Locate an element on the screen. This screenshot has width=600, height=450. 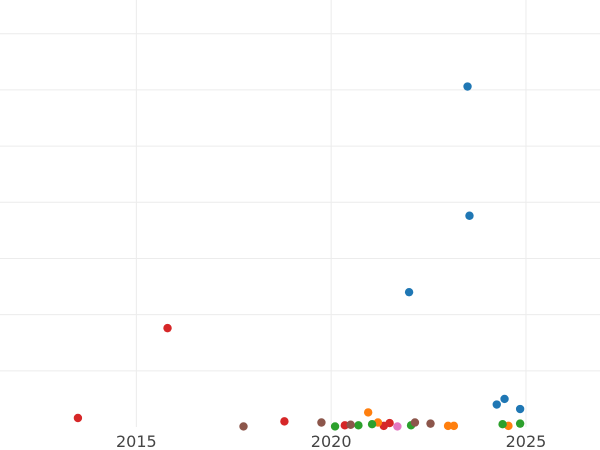
x-tick-label: 2015 is located at coordinates (136, 441).